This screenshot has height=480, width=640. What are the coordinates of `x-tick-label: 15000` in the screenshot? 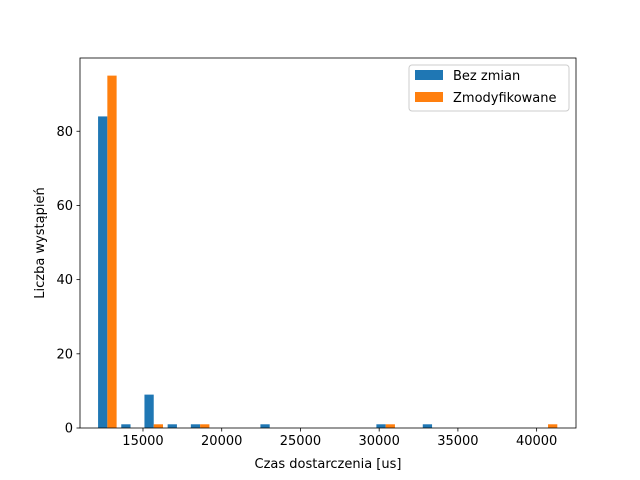 It's located at (142, 441).